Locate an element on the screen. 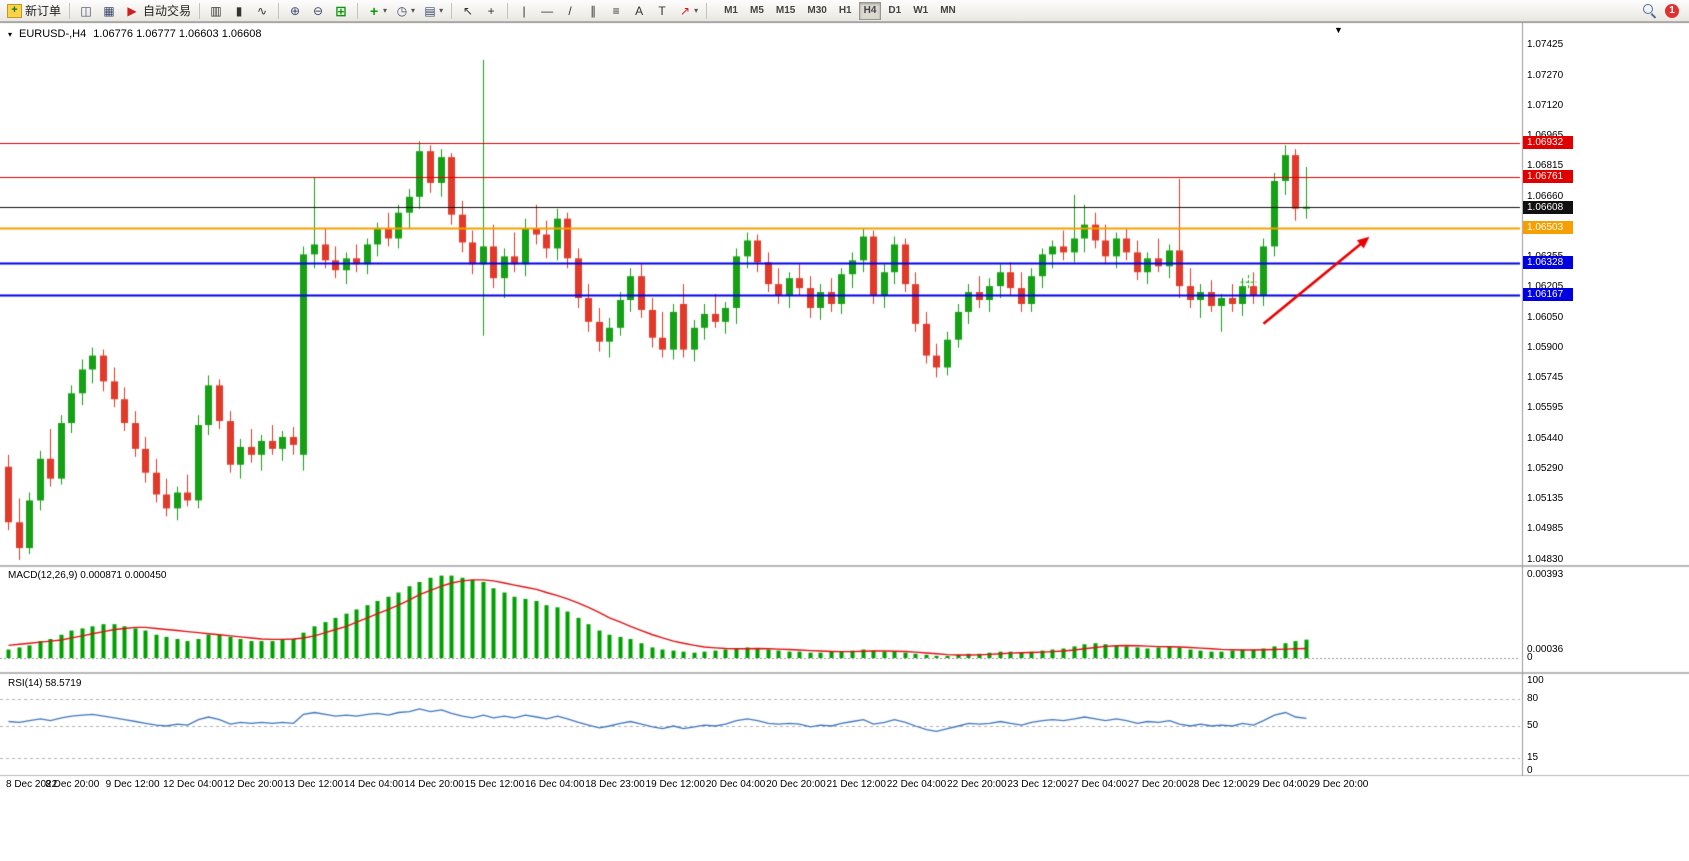  zoom-out-button: ⊖ is located at coordinates (318, 11).